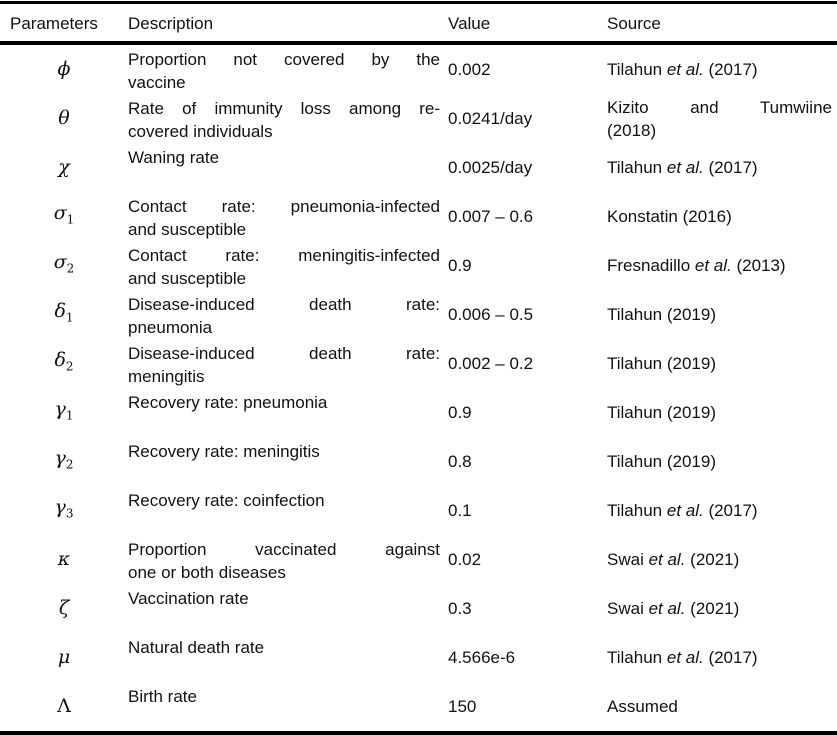 The height and width of the screenshot is (735, 837). What do you see at coordinates (490, 118) in the screenshot?
I see `value-cell: 0.0241/day` at bounding box center [490, 118].